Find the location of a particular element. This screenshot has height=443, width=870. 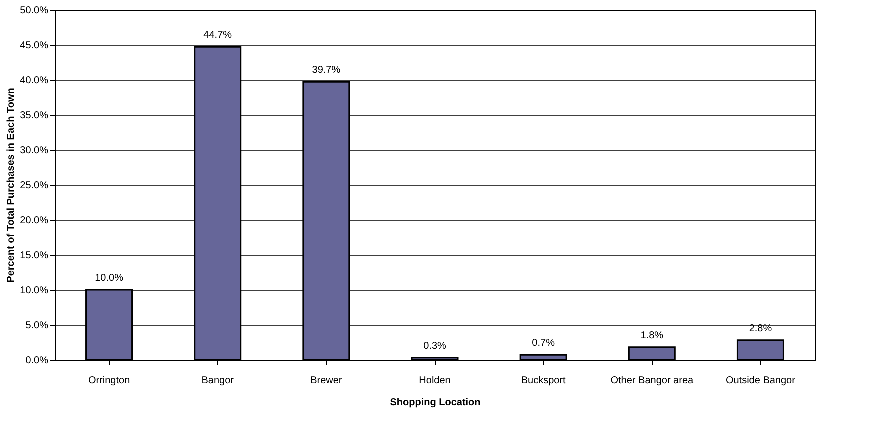

y-tick-label: 45.0% is located at coordinates (34, 46).